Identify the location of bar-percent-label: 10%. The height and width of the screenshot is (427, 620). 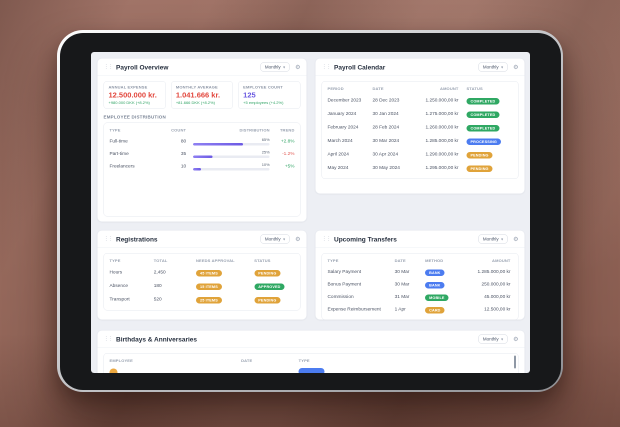
(265, 164).